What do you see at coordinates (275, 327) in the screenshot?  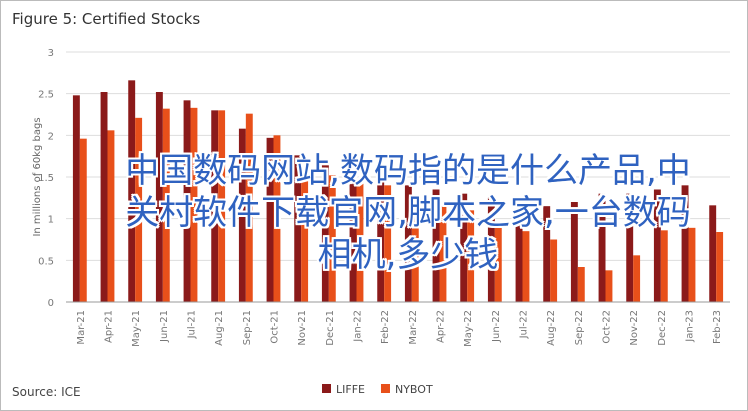 I see `x-tick-label: Oct-21` at bounding box center [275, 327].